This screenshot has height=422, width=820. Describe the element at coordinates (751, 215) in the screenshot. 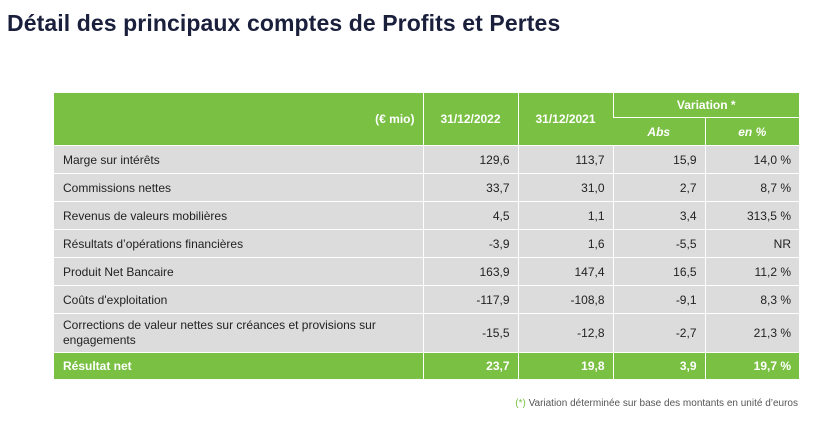

I see `variation-pct: 313,5 %` at that location.